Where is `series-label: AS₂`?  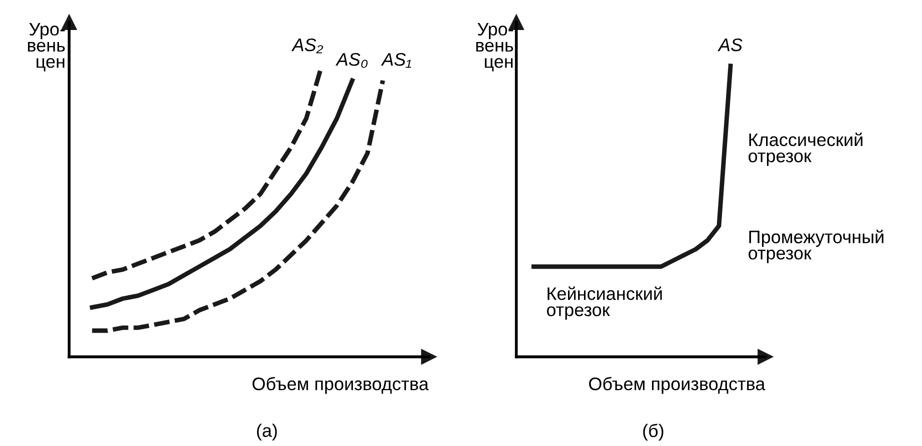 series-label: AS₂ is located at coordinates (307, 46).